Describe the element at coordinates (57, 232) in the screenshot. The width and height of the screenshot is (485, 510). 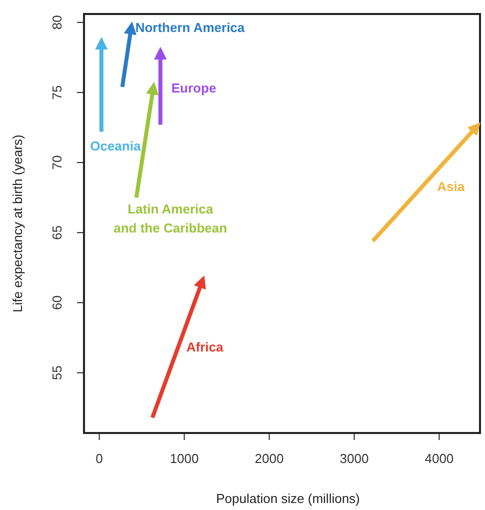
I see `y-tick-label: 65` at that location.